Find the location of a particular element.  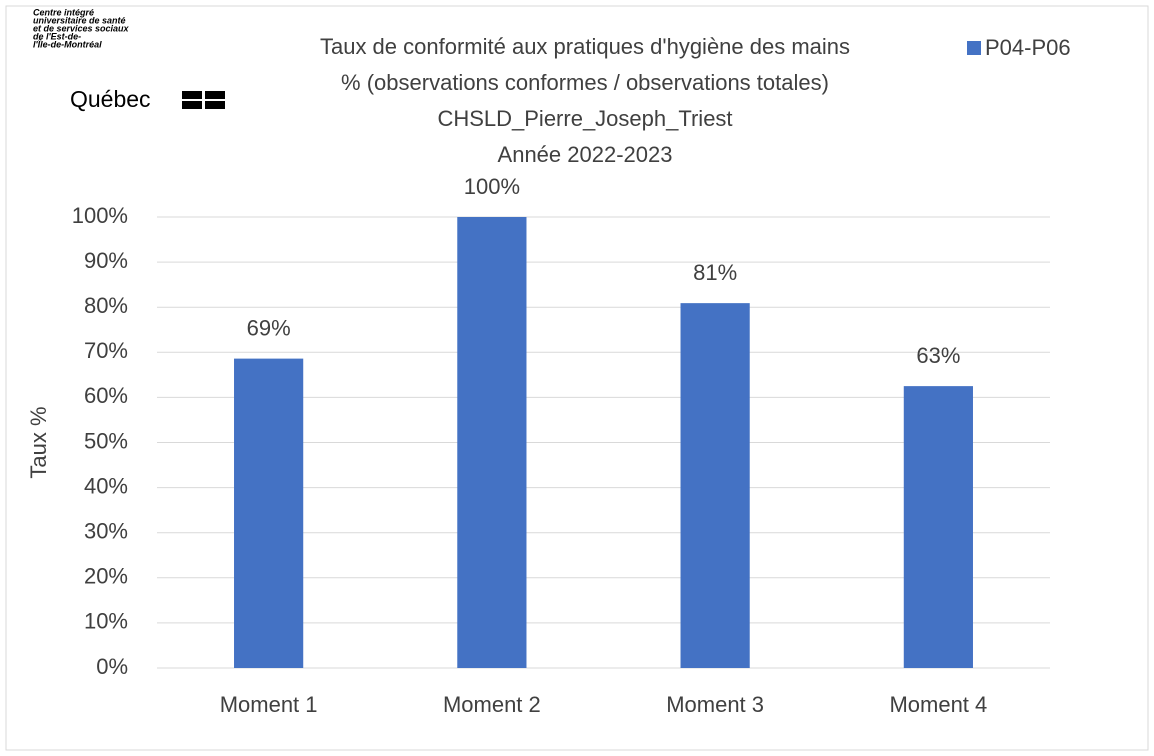

x-tick-label: Moment 2 is located at coordinates (492, 704).